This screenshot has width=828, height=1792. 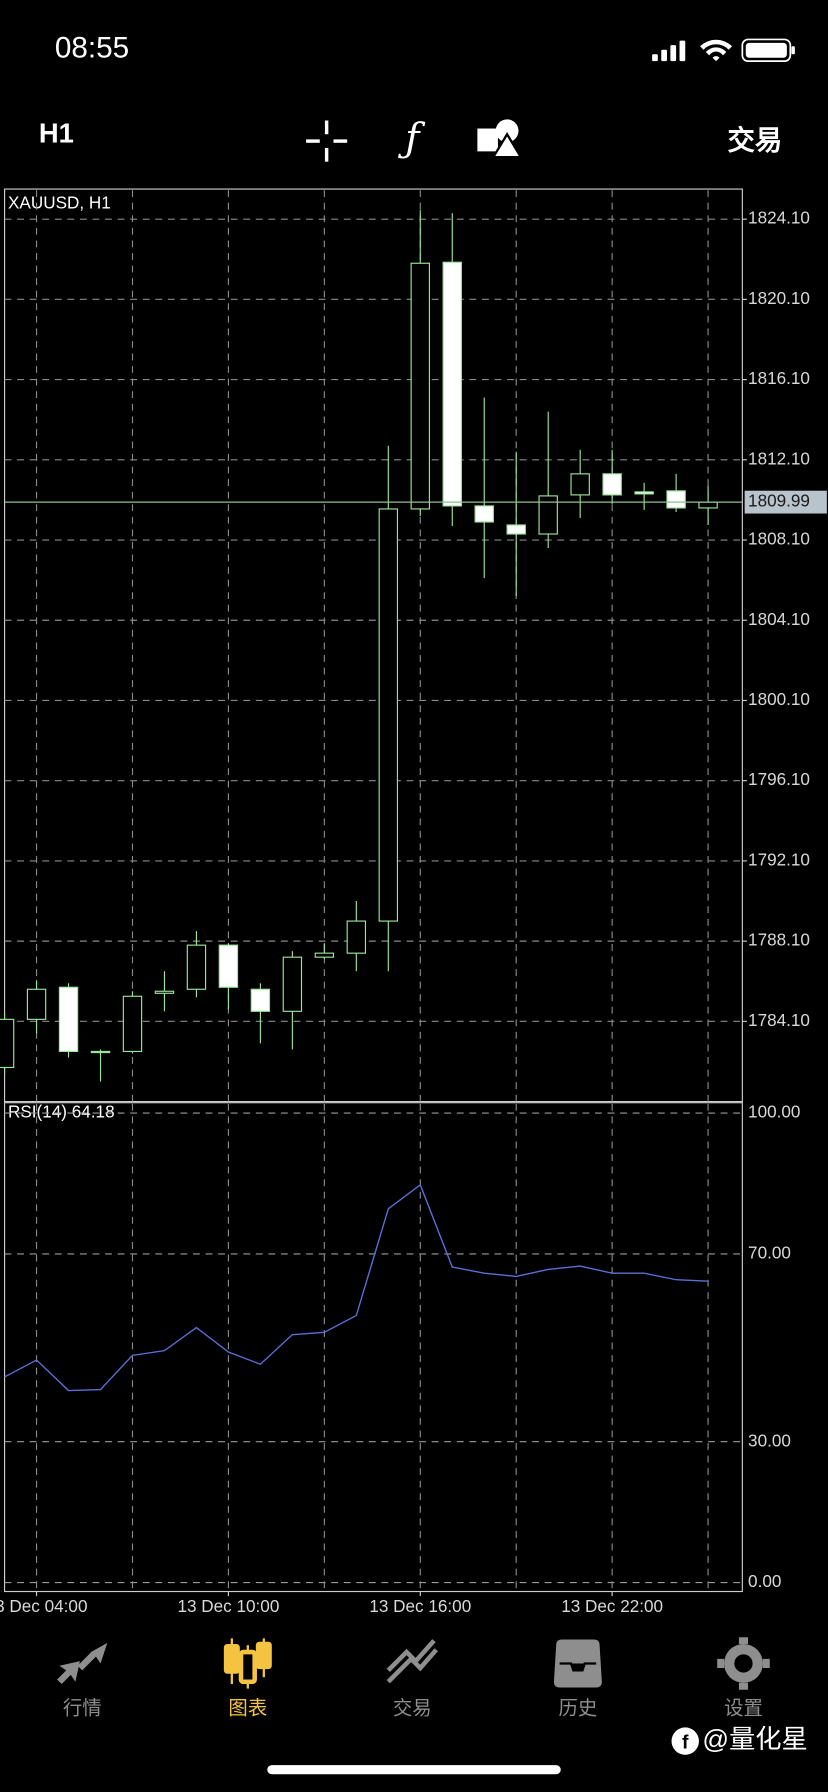 What do you see at coordinates (412, 1708) in the screenshot?
I see `tab-label: 交易` at bounding box center [412, 1708].